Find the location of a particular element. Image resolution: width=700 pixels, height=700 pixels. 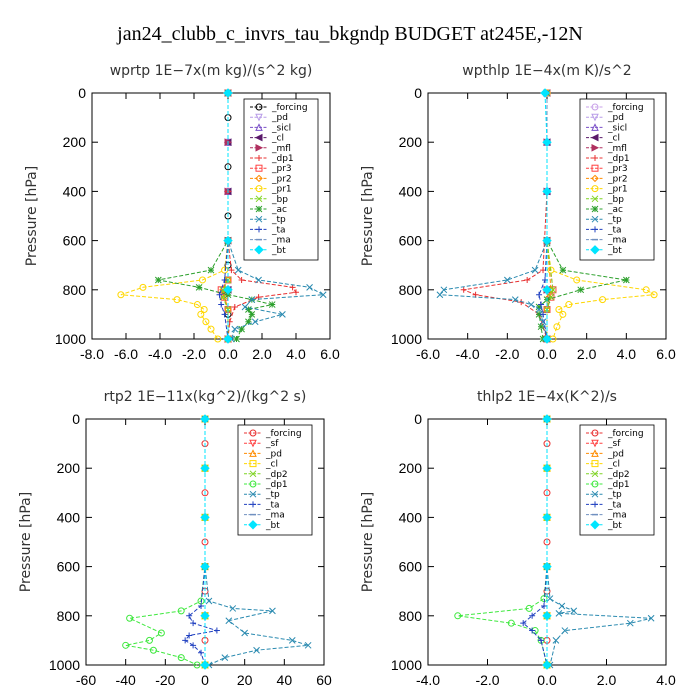

series-bt is located at coordinates (547, 542).